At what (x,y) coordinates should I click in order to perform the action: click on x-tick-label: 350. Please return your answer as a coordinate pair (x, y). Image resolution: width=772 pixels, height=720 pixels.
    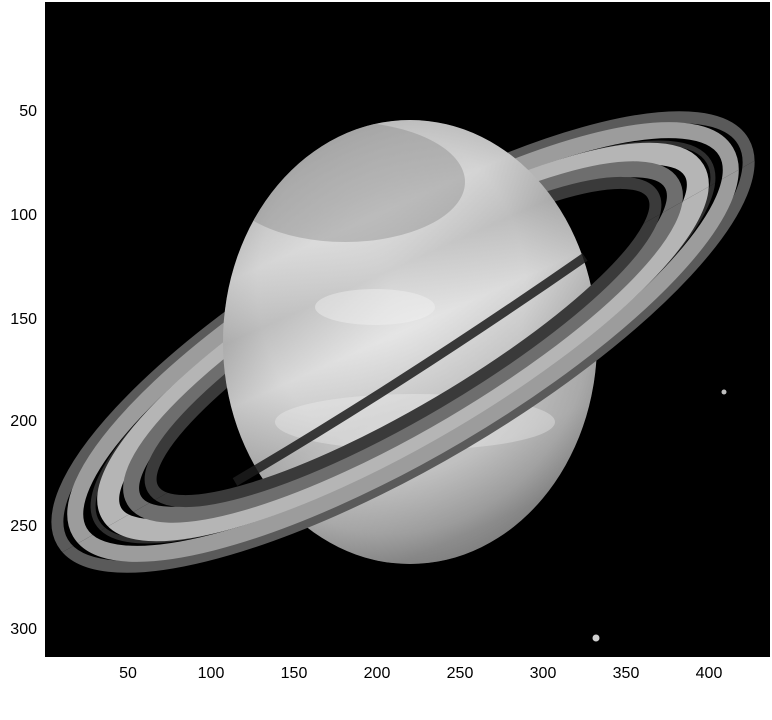
    Looking at the image, I should click on (626, 673).